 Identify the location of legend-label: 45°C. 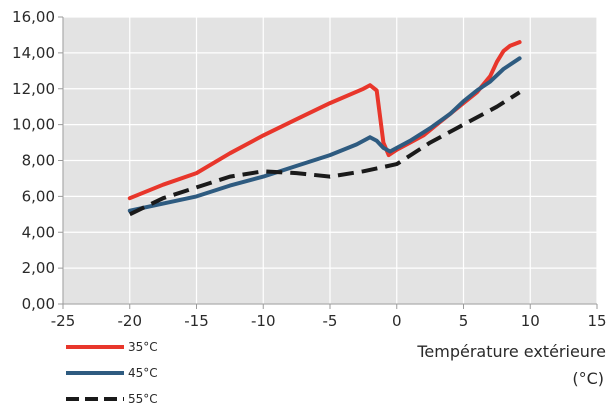
(143, 373).